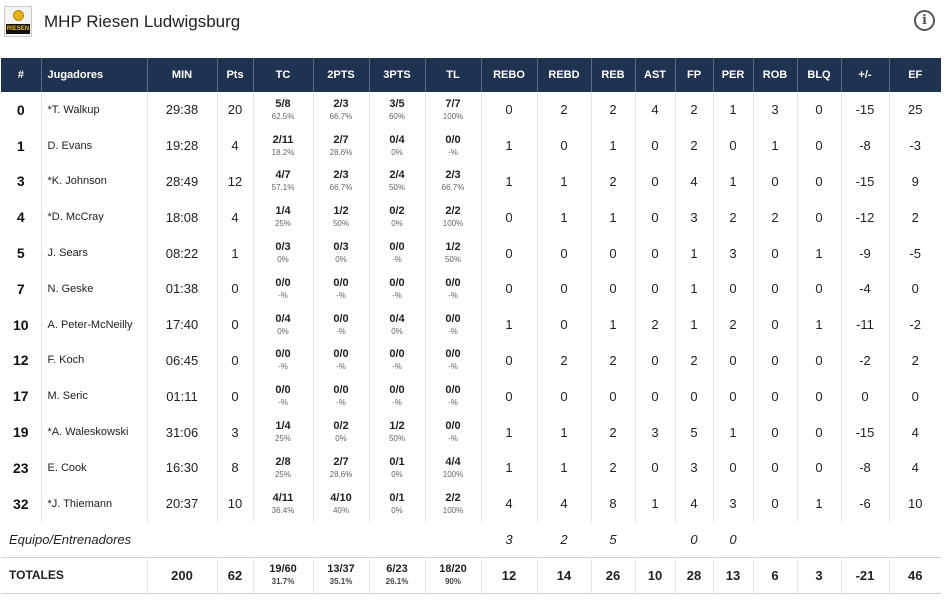 The image size is (948, 601). Describe the element at coordinates (865, 75) in the screenshot. I see `column-header: +/-` at that location.